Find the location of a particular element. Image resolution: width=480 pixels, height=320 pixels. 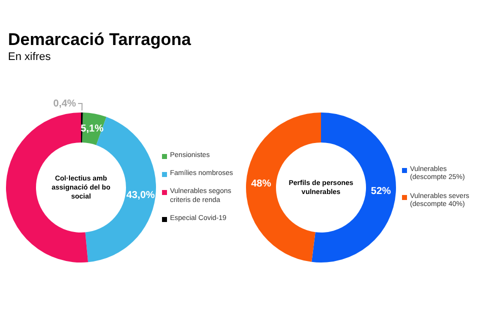

data-label: 52% is located at coordinates (380, 192).